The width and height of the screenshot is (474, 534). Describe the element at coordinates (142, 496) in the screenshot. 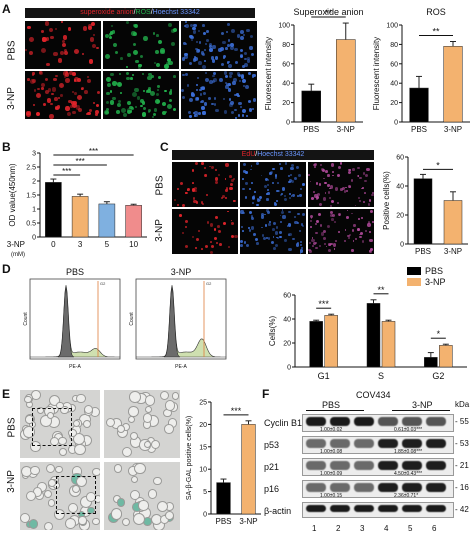

I see `brightfield-tile` at that location.